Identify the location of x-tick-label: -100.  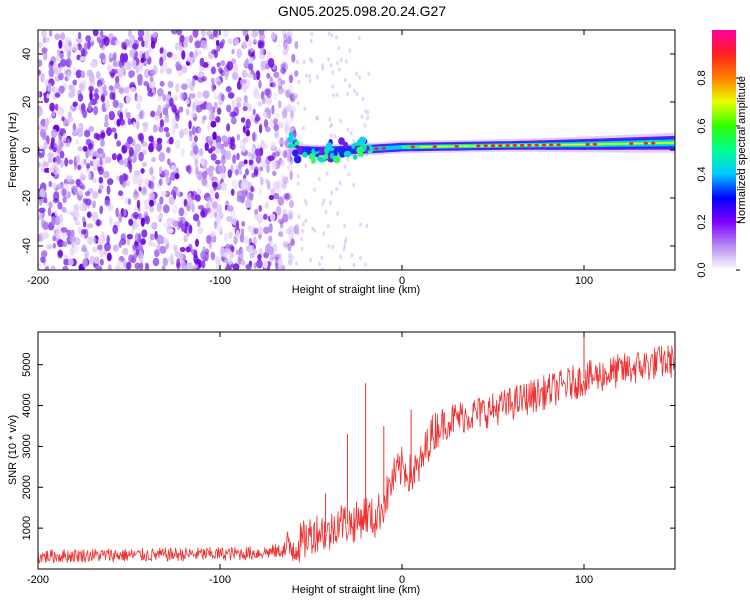
(220, 281).